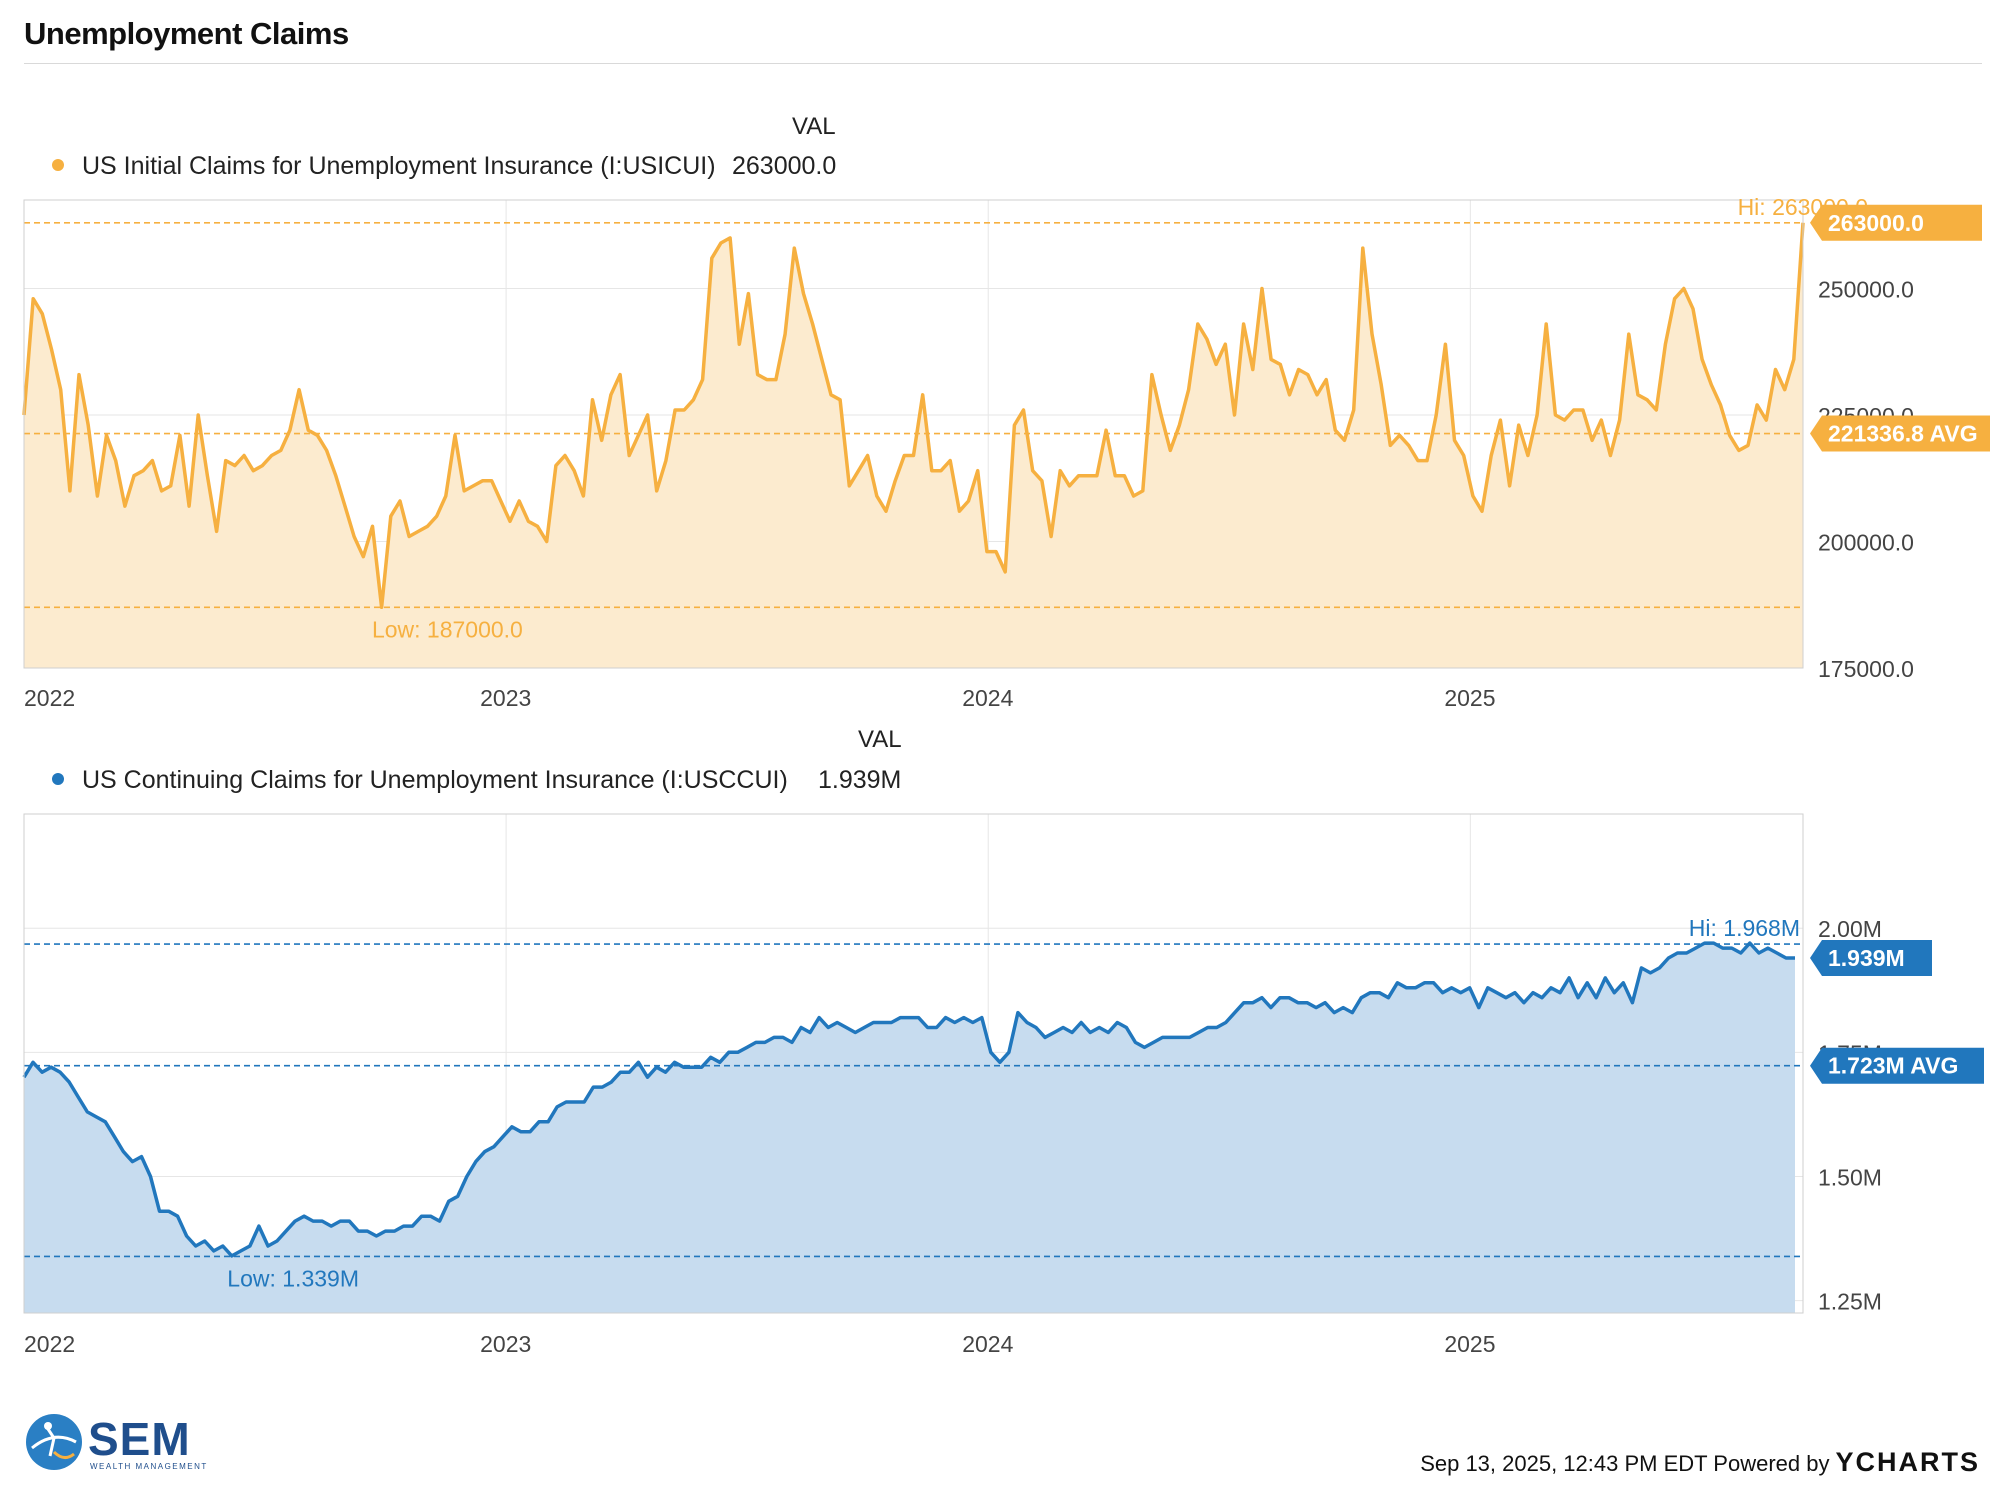 The height and width of the screenshot is (1492, 2000). I want to click on title-divider, so click(1003, 63).